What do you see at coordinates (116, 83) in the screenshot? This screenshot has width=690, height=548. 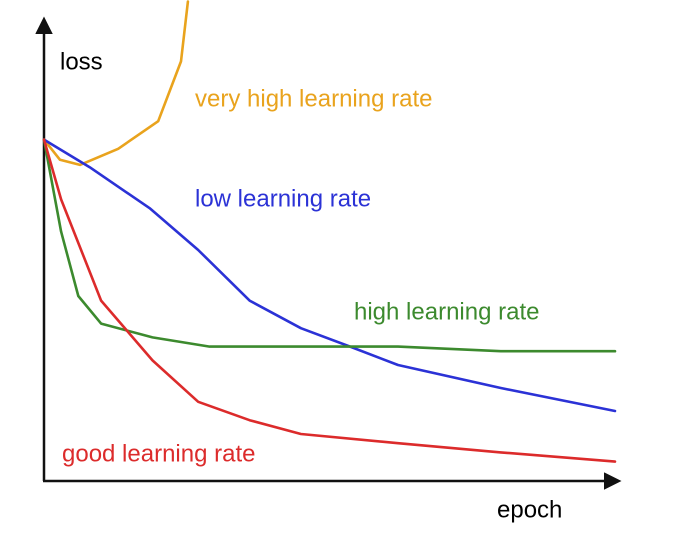 I see `curve` at bounding box center [116, 83].